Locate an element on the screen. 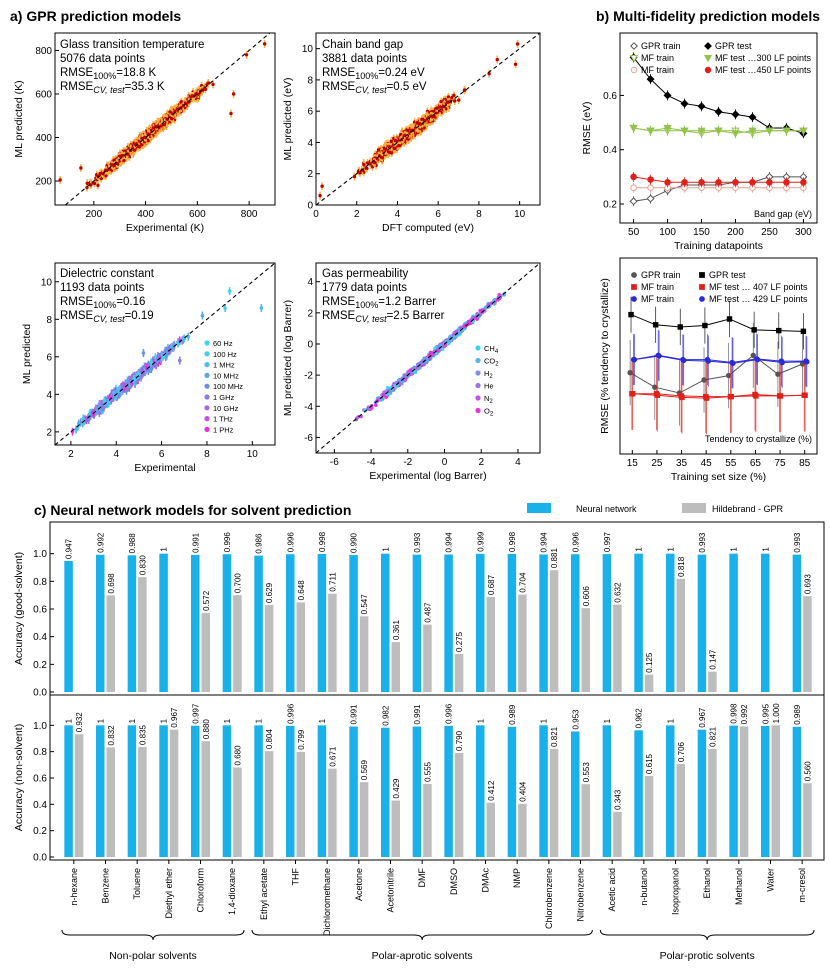  x-tick-label: 2 is located at coordinates (357, 214).